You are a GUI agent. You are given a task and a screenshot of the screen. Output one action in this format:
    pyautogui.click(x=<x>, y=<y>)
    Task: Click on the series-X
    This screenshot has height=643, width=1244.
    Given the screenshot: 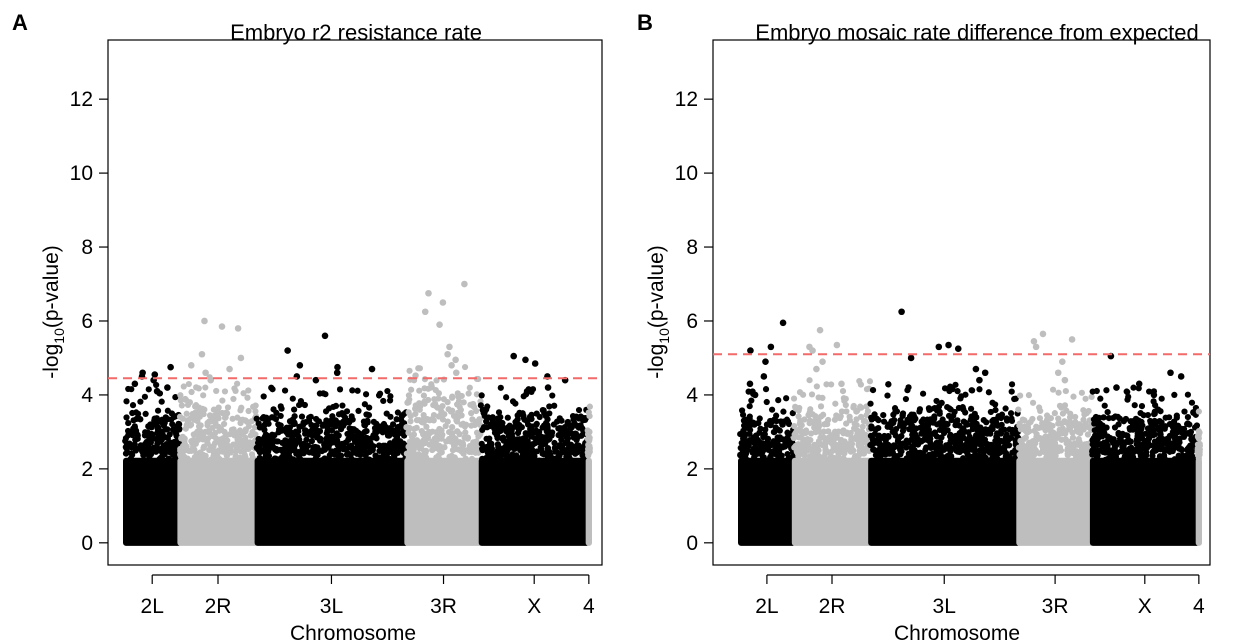 What is the action you would take?
    pyautogui.click(x=534, y=449)
    